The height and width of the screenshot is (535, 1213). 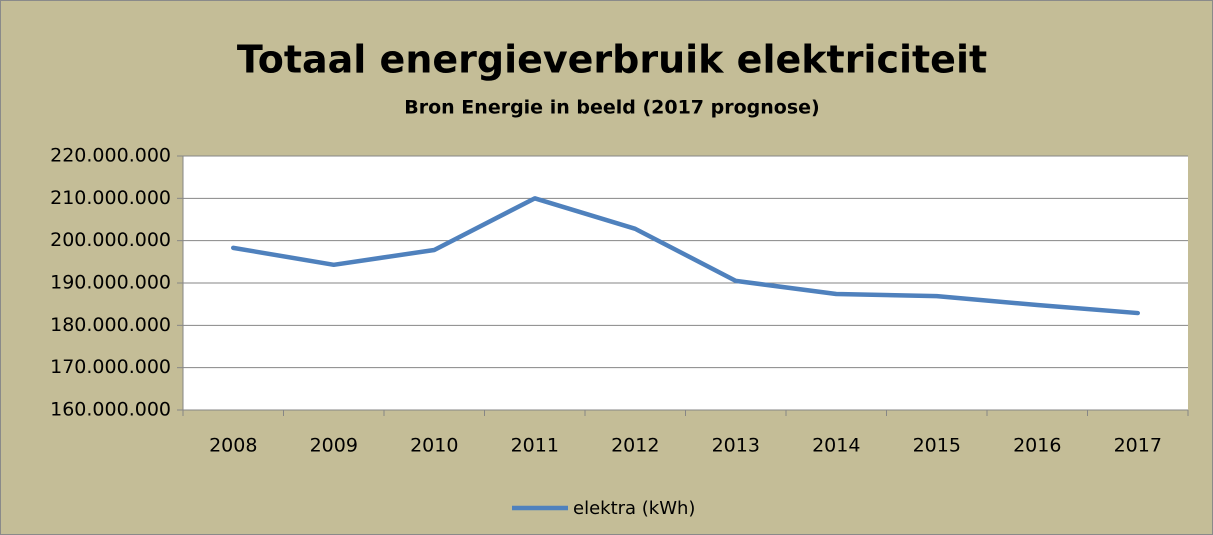 I want to click on y-tick-label: 160.000.000, so click(x=110, y=410).